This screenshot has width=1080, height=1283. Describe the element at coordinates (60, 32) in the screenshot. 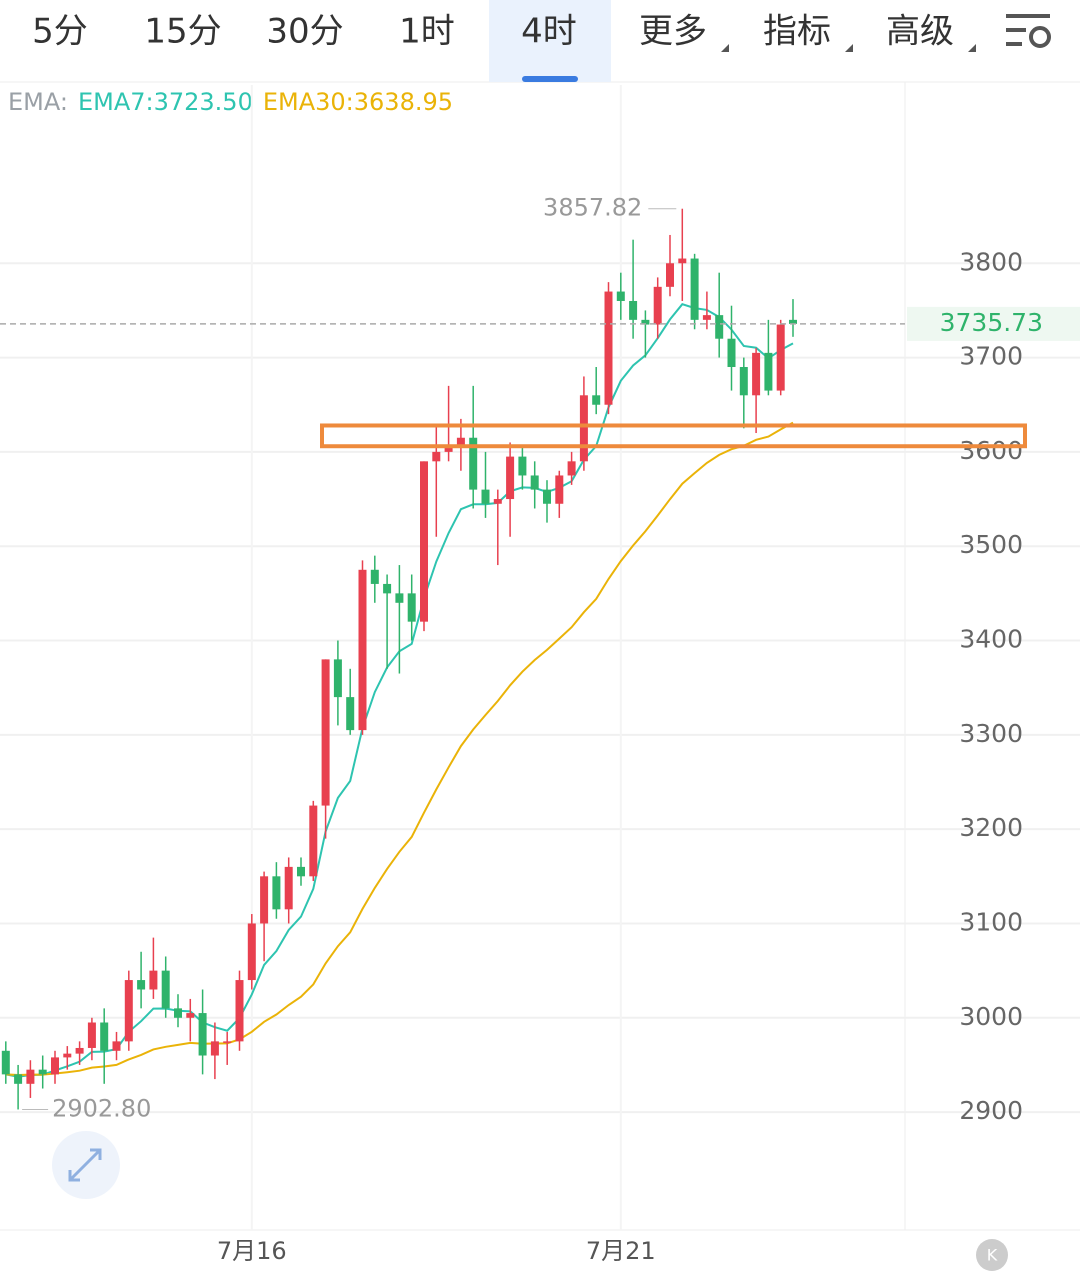

I see `tab: 5分` at that location.